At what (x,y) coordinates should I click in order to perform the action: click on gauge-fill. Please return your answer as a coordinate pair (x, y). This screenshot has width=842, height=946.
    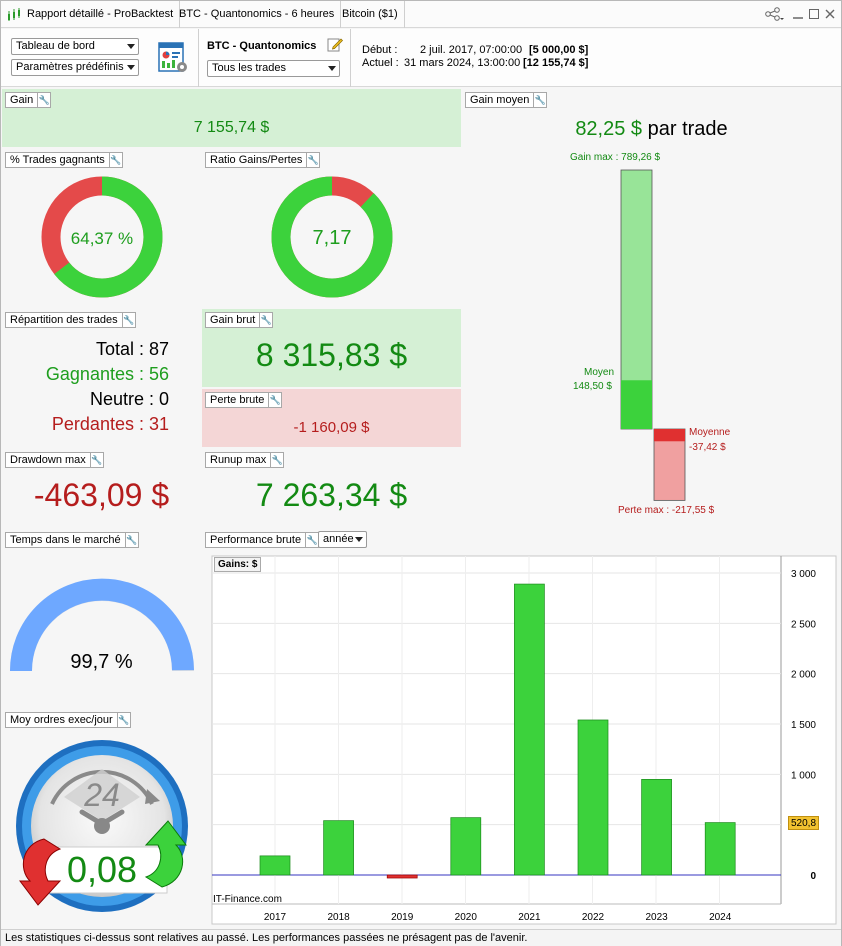
    Looking at the image, I should click on (101, 625).